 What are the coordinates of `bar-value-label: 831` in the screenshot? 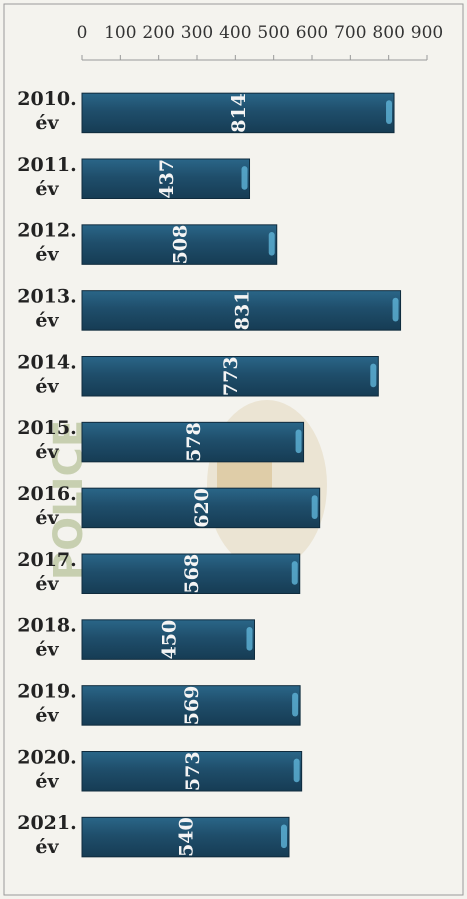 It's located at (242, 311).